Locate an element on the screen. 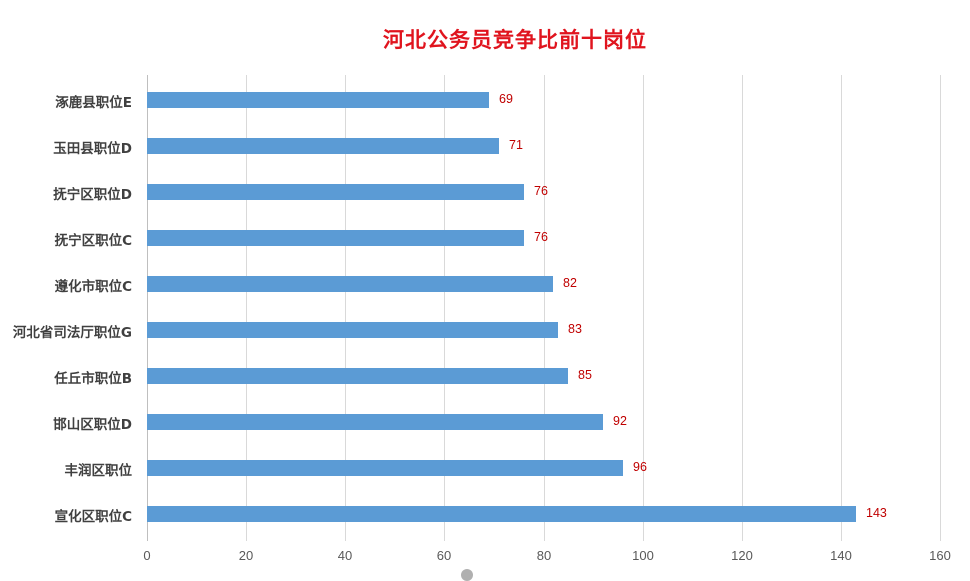 The image size is (970, 581). category-label: 涿鹿县职位E is located at coordinates (93, 103).